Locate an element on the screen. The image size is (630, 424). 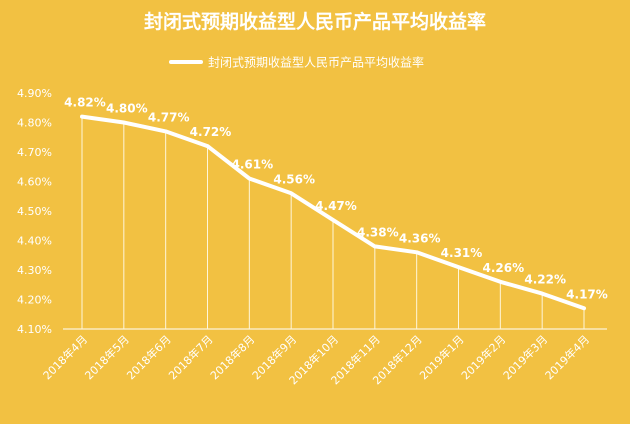
x-tick-label: 2018年7月 is located at coordinates (190, 357).